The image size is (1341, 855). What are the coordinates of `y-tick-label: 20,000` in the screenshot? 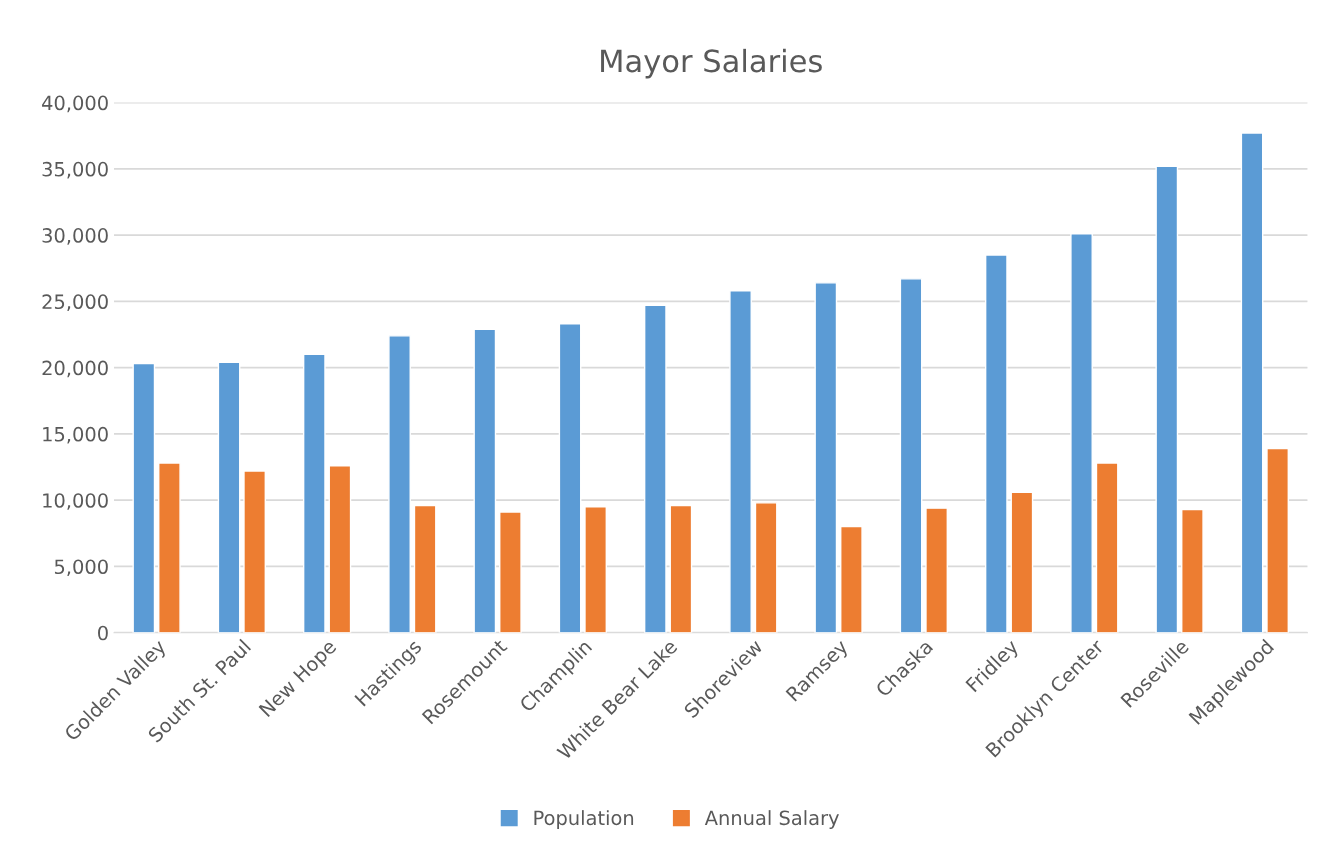 It's located at (75, 369).